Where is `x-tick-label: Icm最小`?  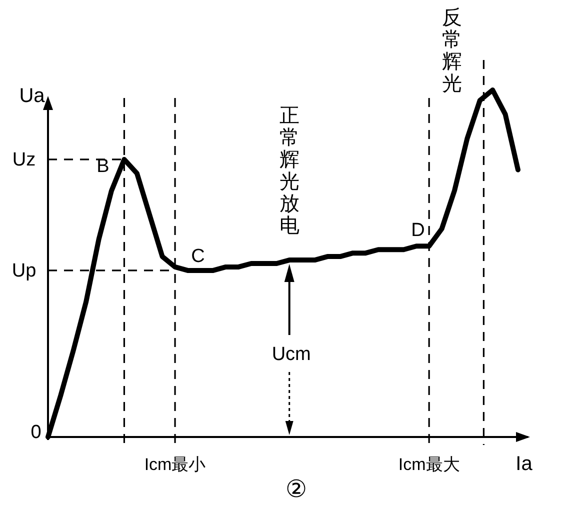 x-tick-label: Icm最小 is located at coordinates (175, 464).